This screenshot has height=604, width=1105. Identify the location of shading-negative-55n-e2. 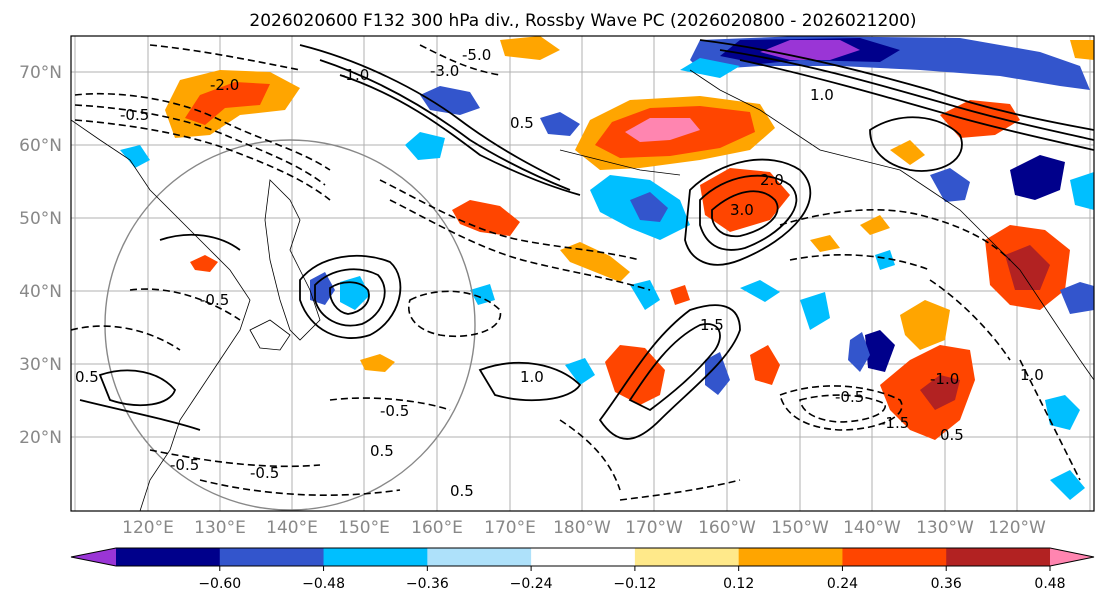
(1037, 177).